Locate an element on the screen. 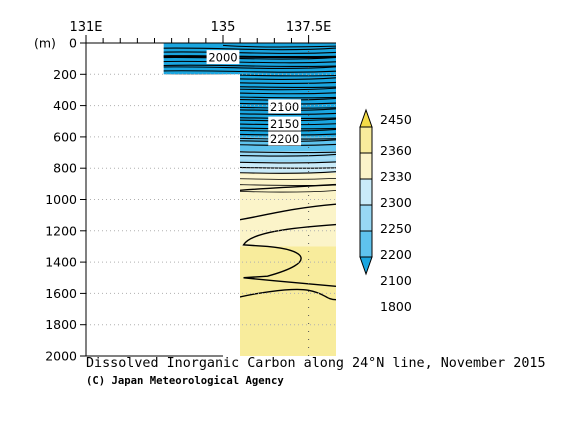  contour-label: 2100 is located at coordinates (284, 107).